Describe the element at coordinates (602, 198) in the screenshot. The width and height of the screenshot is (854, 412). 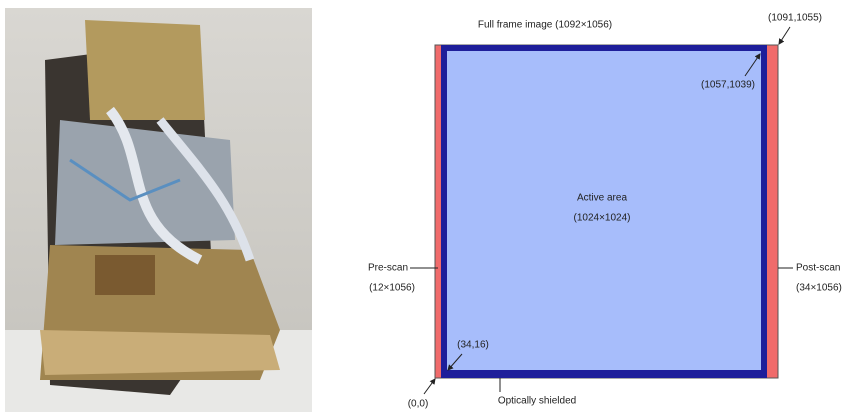
I see `area-label: Active area` at that location.